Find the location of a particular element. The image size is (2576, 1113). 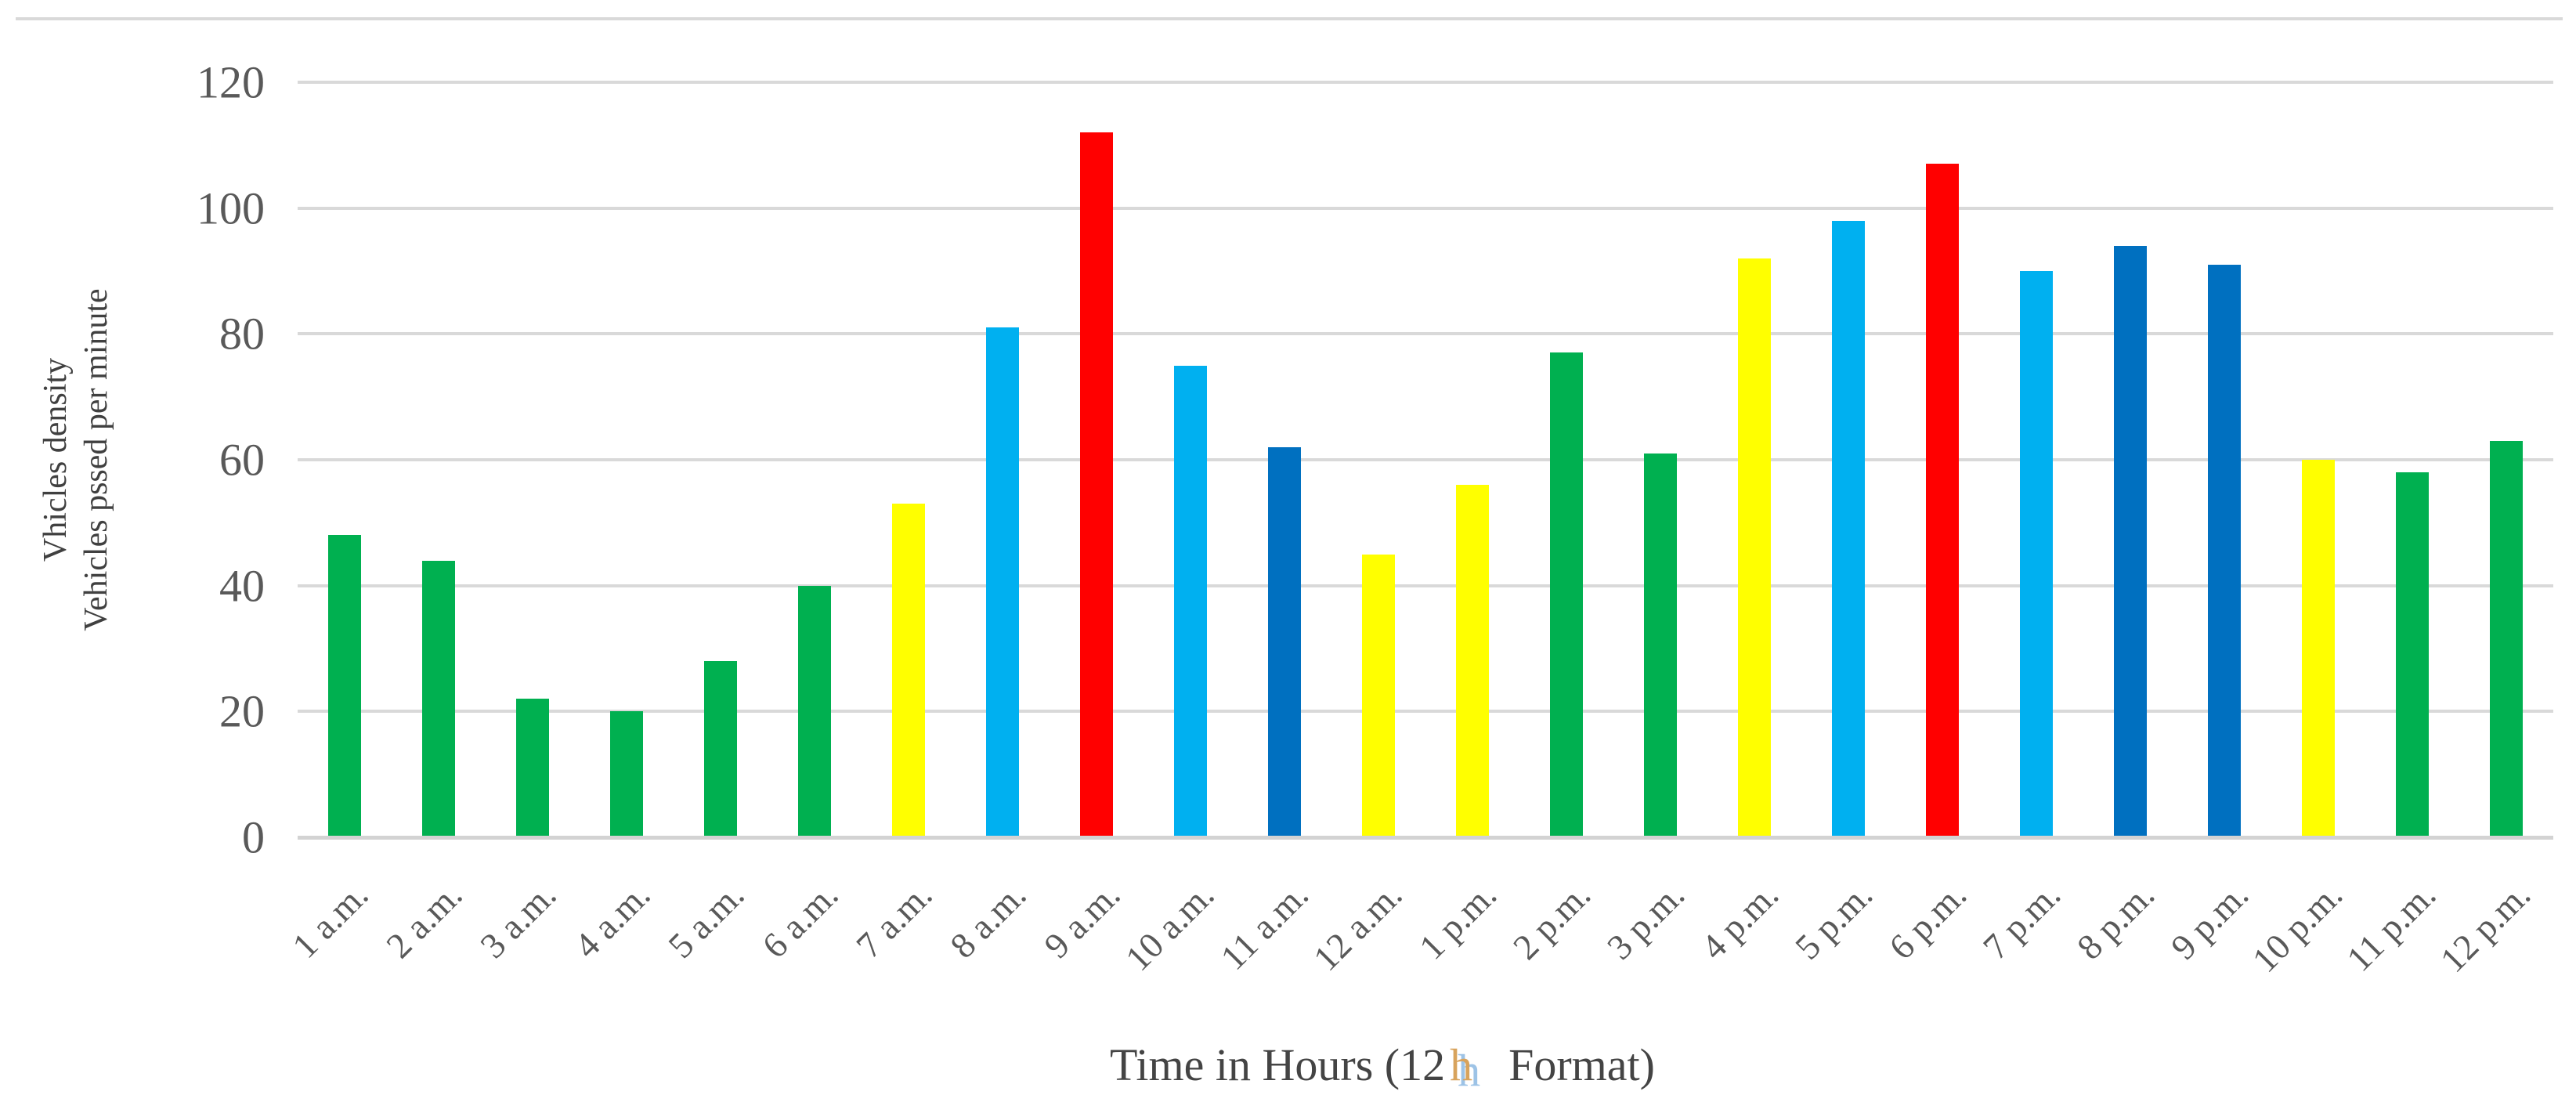

x-tick-label-11pm: 11 p.m. is located at coordinates (2391, 926).